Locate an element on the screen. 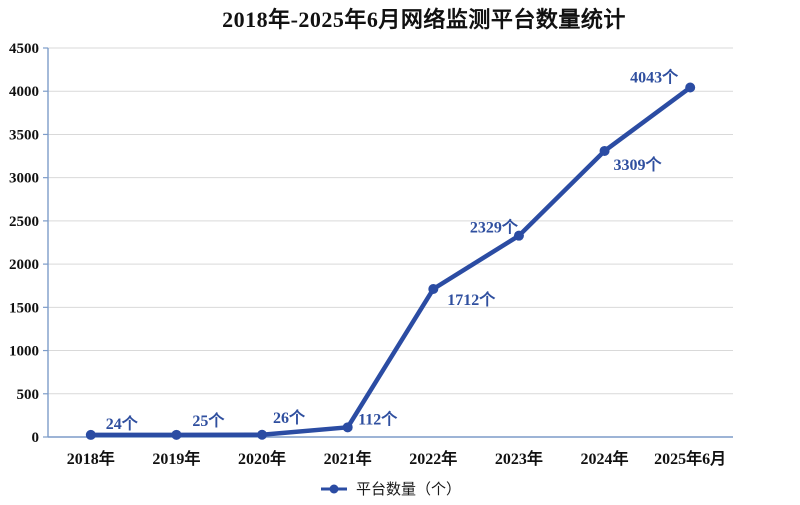 Image resolution: width=800 pixels, height=505 pixels. y-tick-label: 1000 is located at coordinates (24, 352).